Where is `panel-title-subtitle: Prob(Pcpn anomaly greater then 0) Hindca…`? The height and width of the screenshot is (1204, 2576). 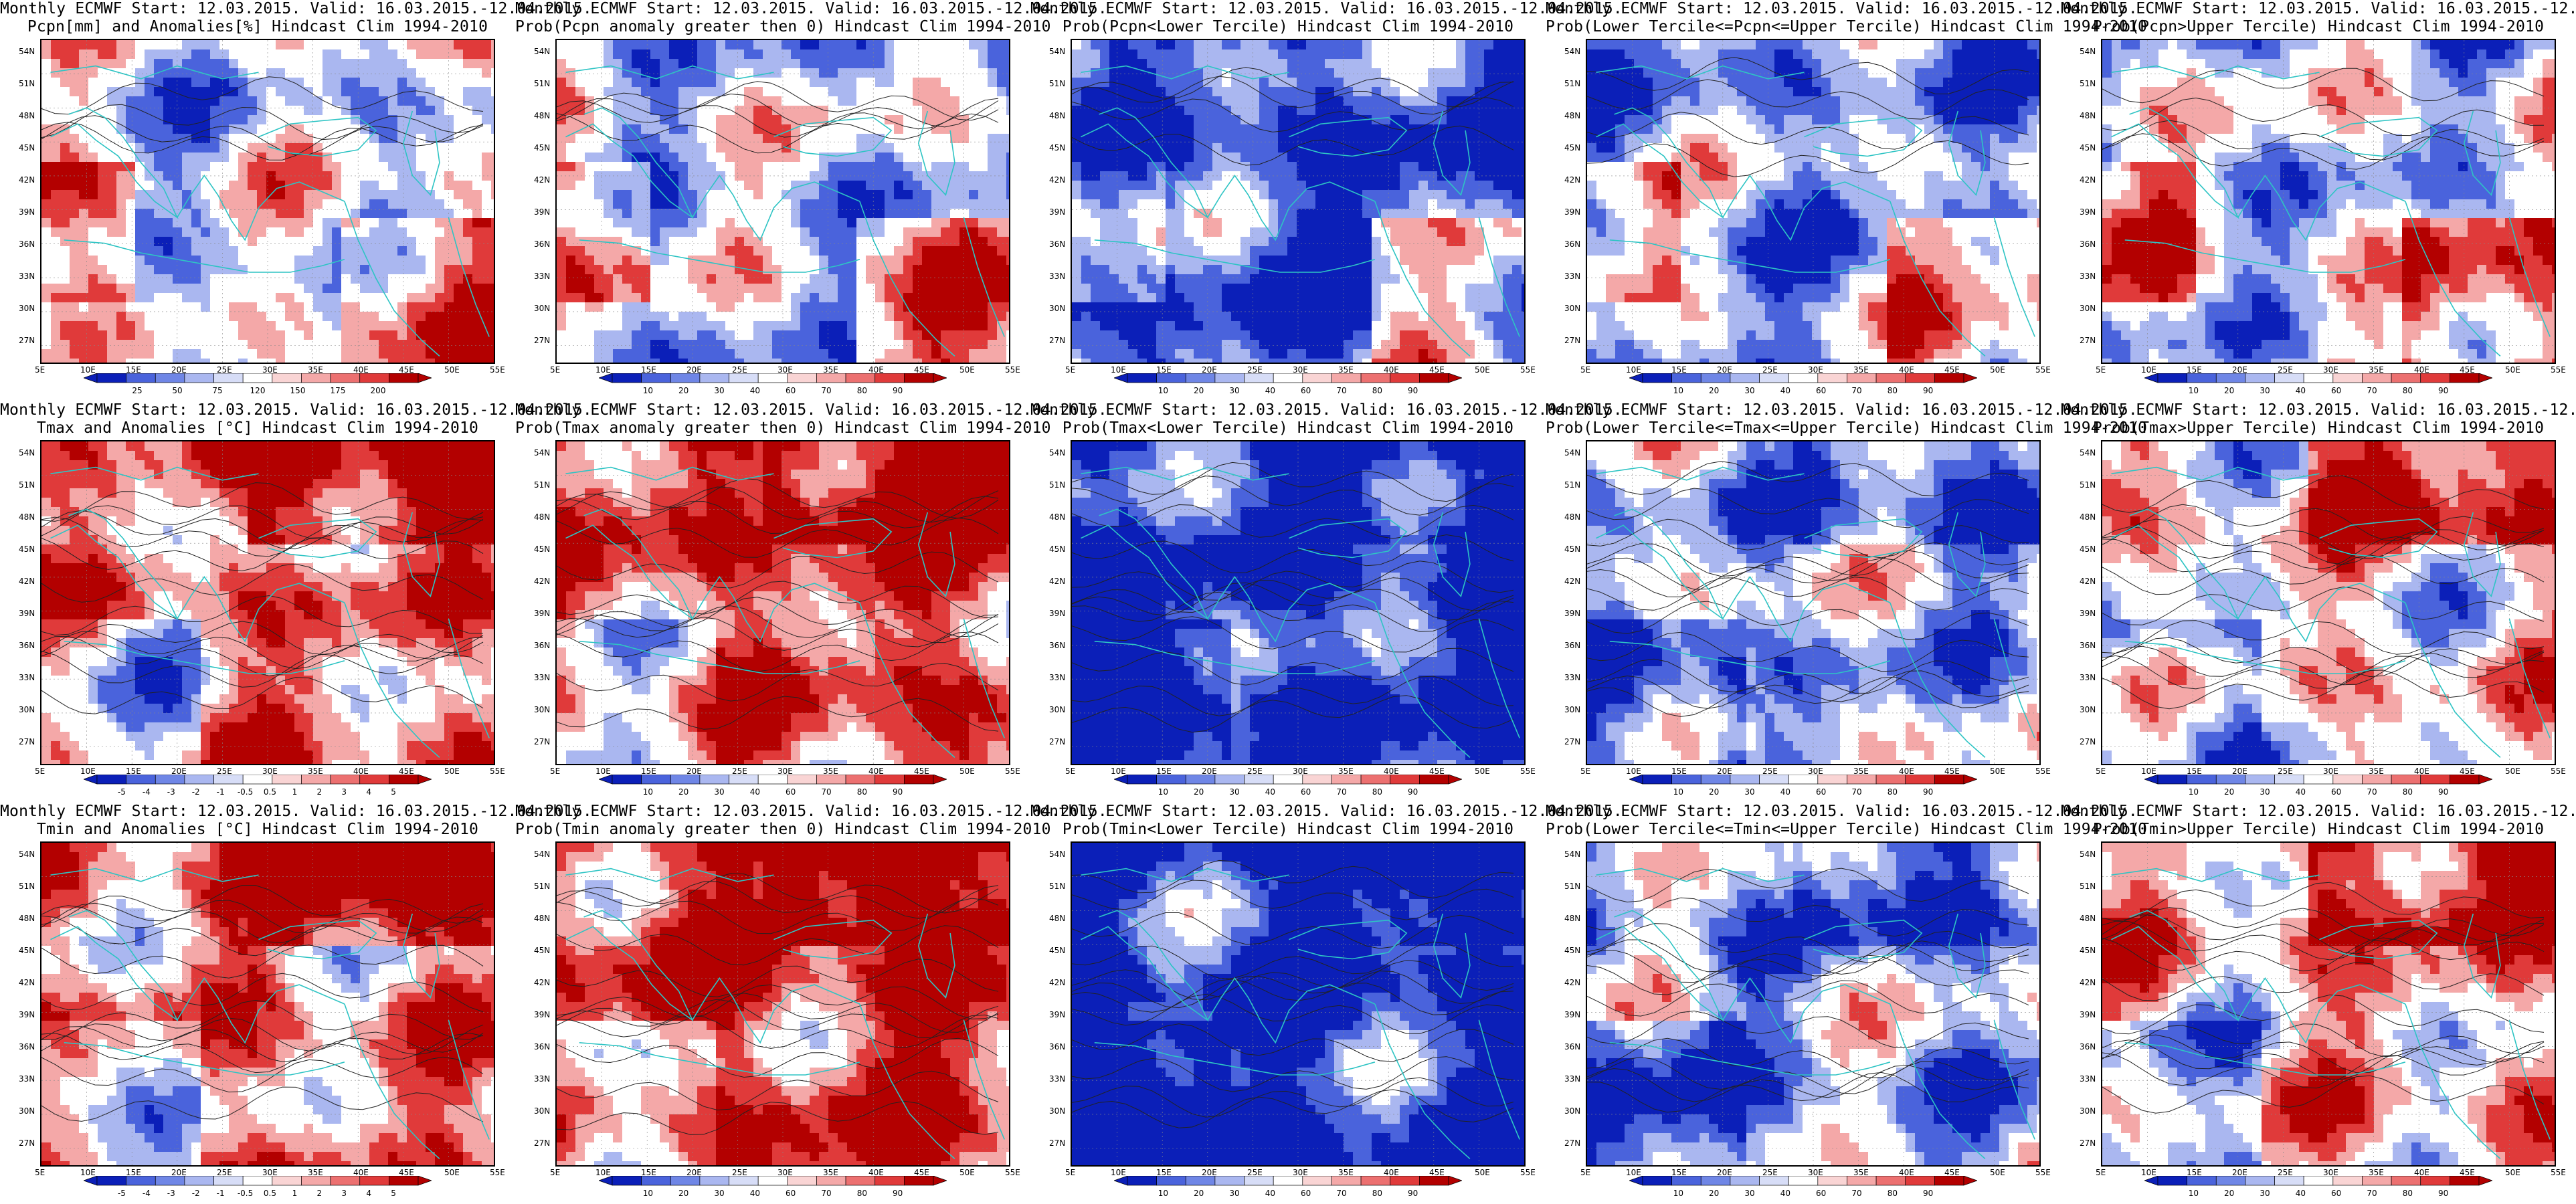 panel-title-subtitle: Prob(Pcpn anomaly greater then 0) Hindca… is located at coordinates (783, 27).